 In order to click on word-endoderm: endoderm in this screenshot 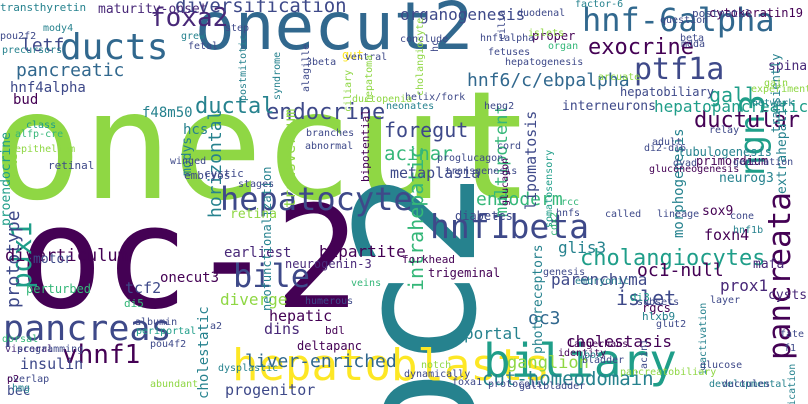, I will do `click(519, 199)`.